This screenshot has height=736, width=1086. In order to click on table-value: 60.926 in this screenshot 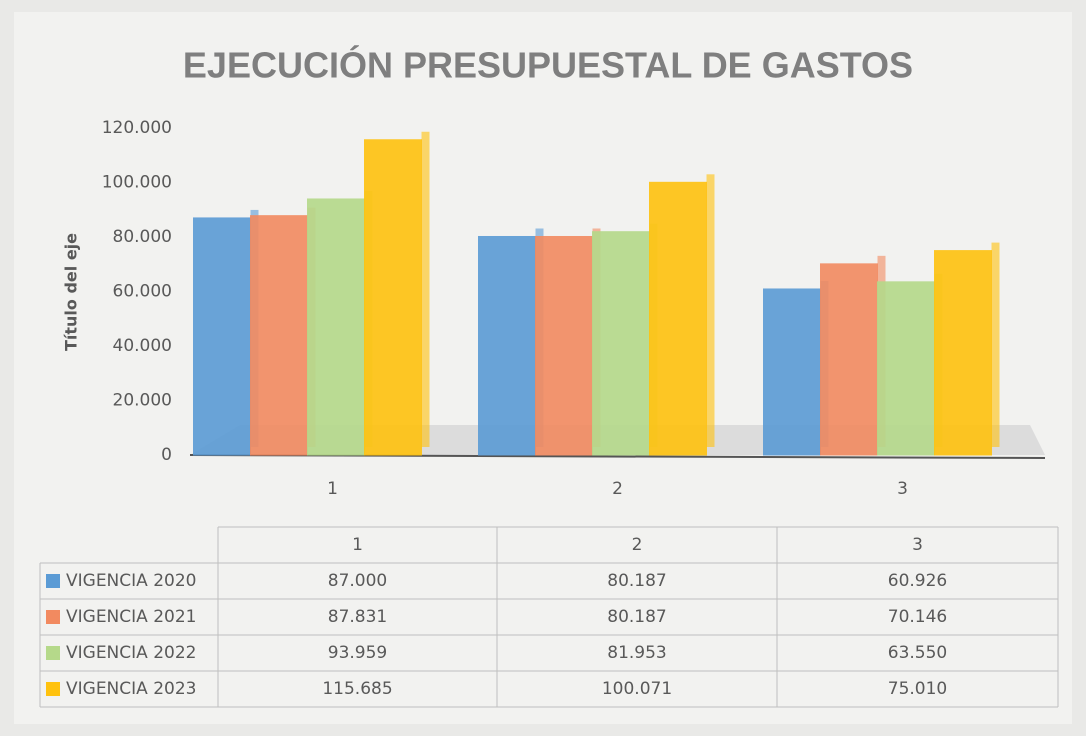, I will do `click(917, 581)`.